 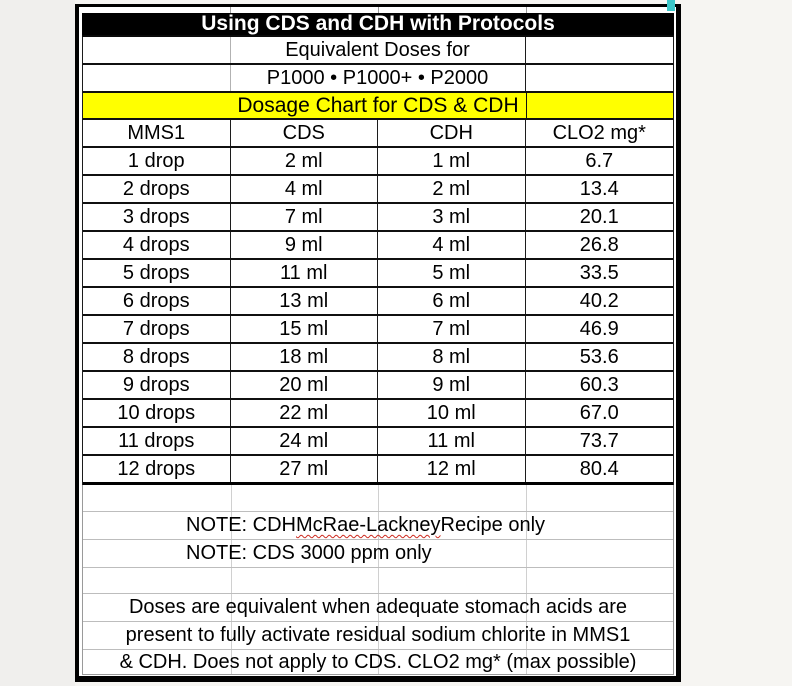 What do you see at coordinates (599, 468) in the screenshot?
I see `table-cell: 80.4` at bounding box center [599, 468].